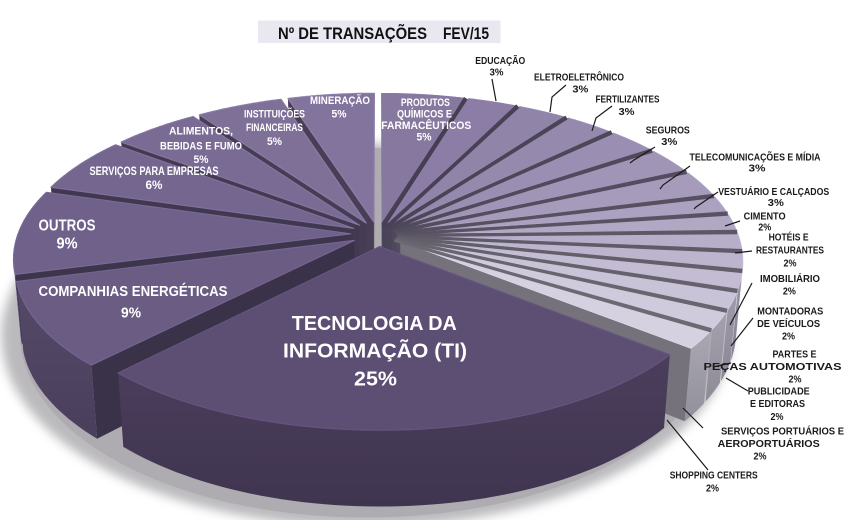 This screenshot has width=855, height=525. What do you see at coordinates (714, 476) in the screenshot?
I see `svg-text: SHOPPING CENTERS` at bounding box center [714, 476].